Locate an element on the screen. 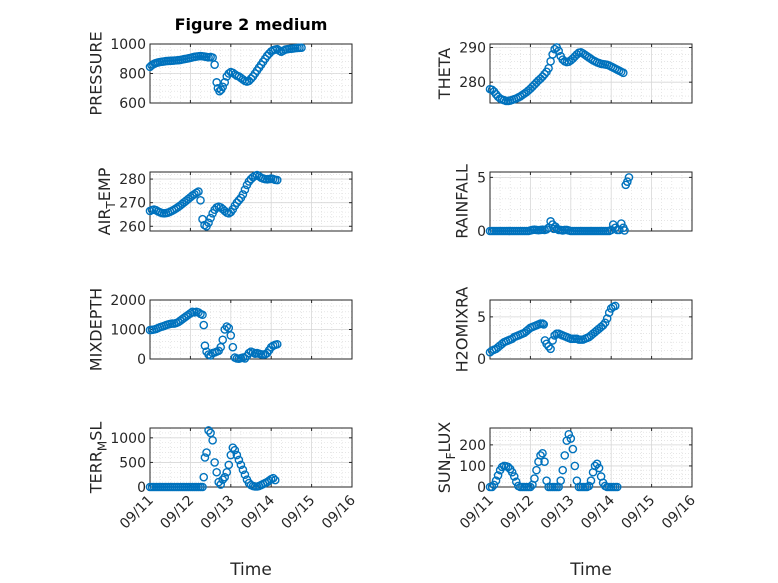  y-axis-label-main: RAINFALL is located at coordinates (461, 201).